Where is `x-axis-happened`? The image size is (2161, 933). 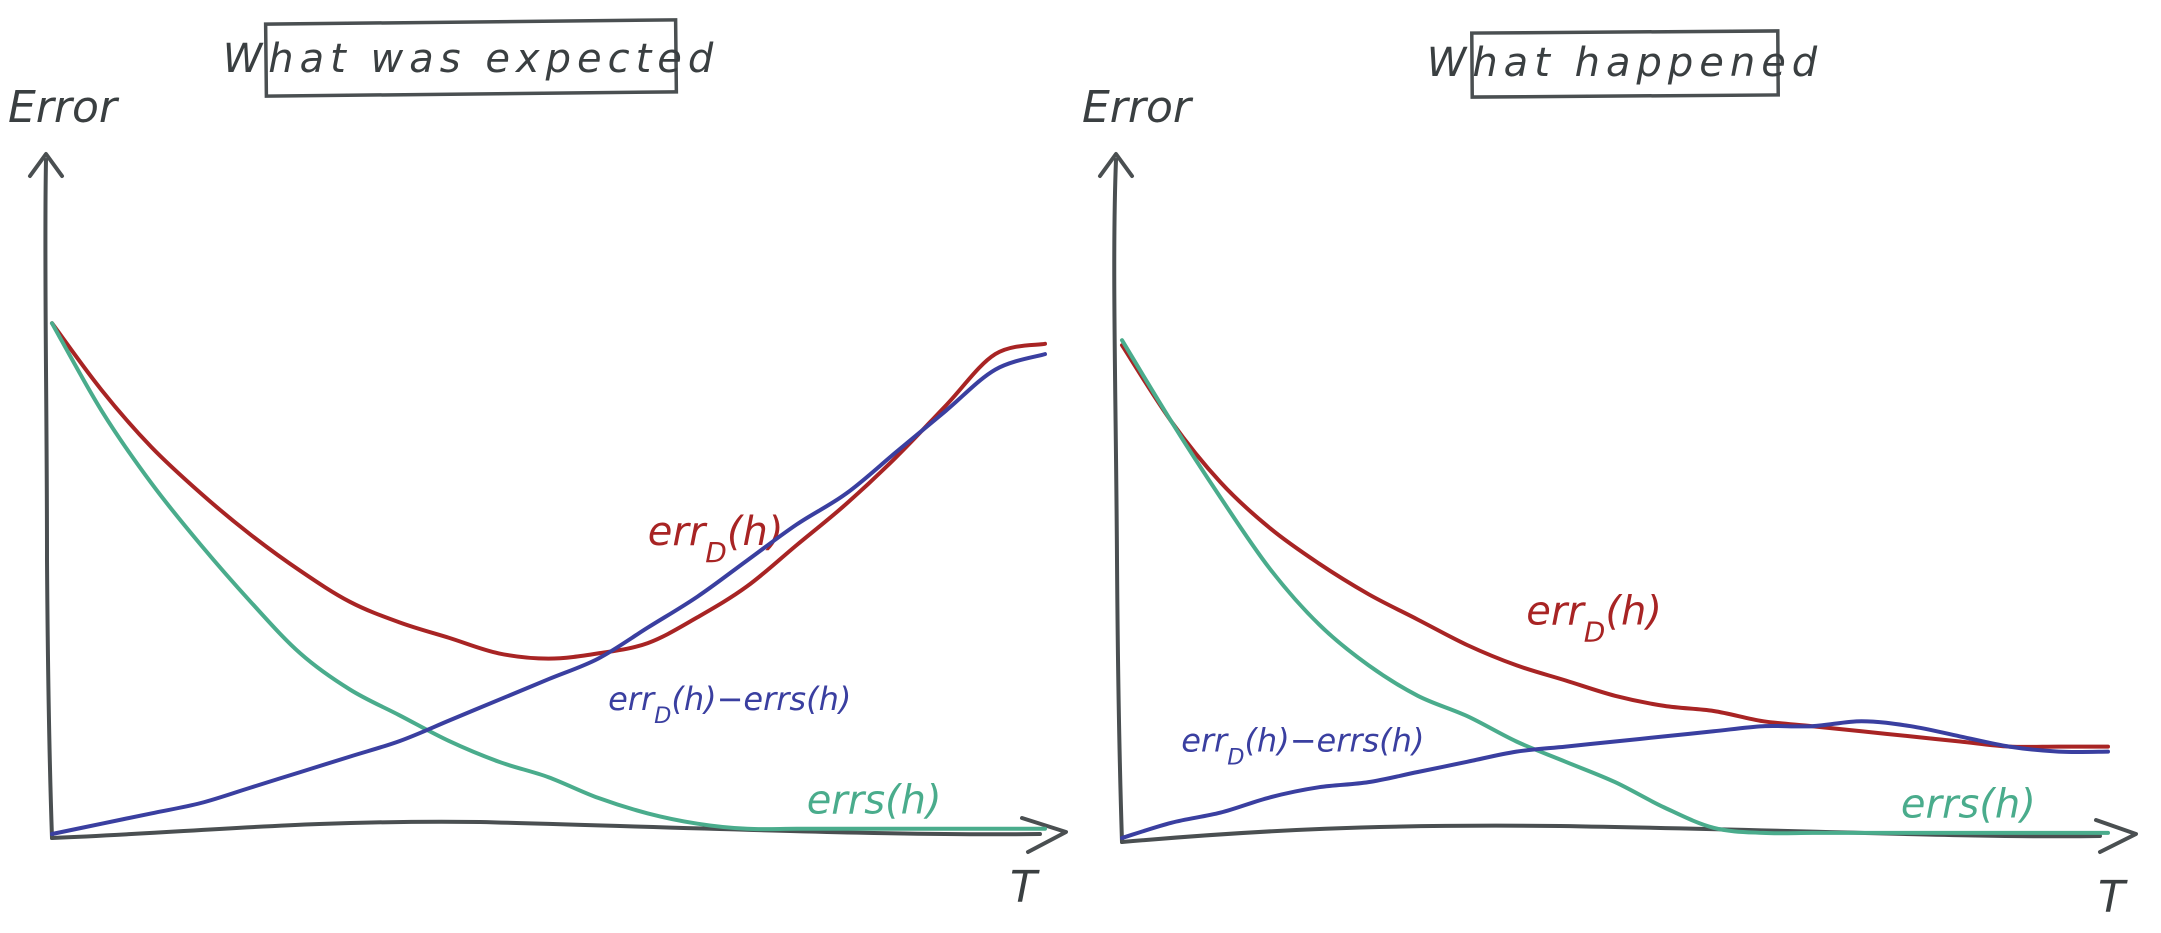 x-axis-happened is located at coordinates (1611, 833).